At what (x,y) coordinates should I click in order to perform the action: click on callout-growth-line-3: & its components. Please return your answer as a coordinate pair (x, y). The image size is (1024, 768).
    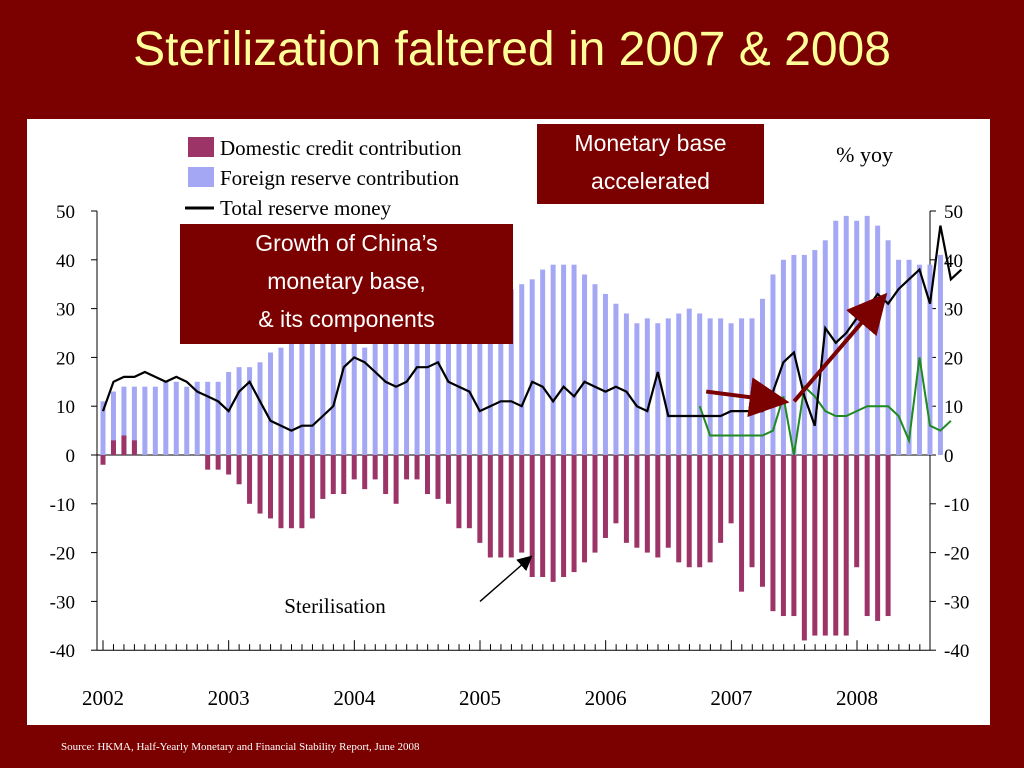
    Looking at the image, I should click on (346, 319).